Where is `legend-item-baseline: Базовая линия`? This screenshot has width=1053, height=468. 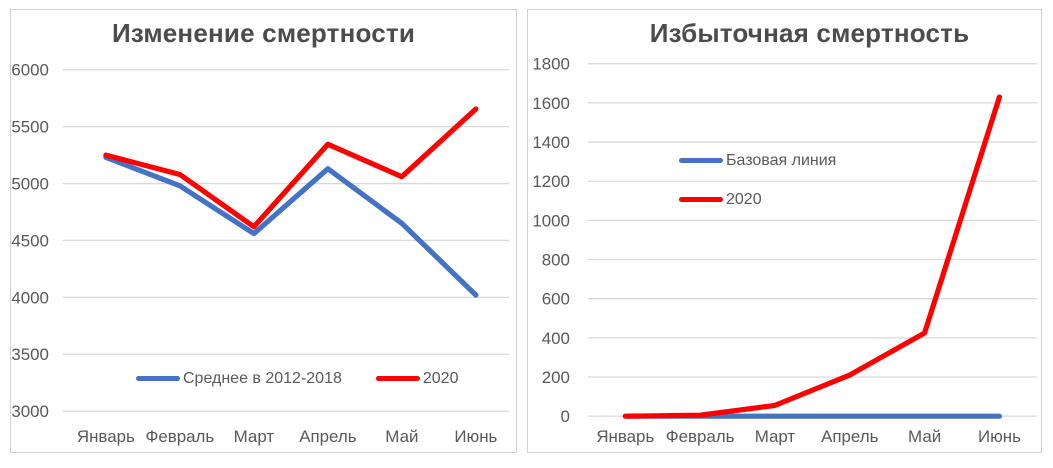
legend-item-baseline: Базовая линия is located at coordinates (757, 160).